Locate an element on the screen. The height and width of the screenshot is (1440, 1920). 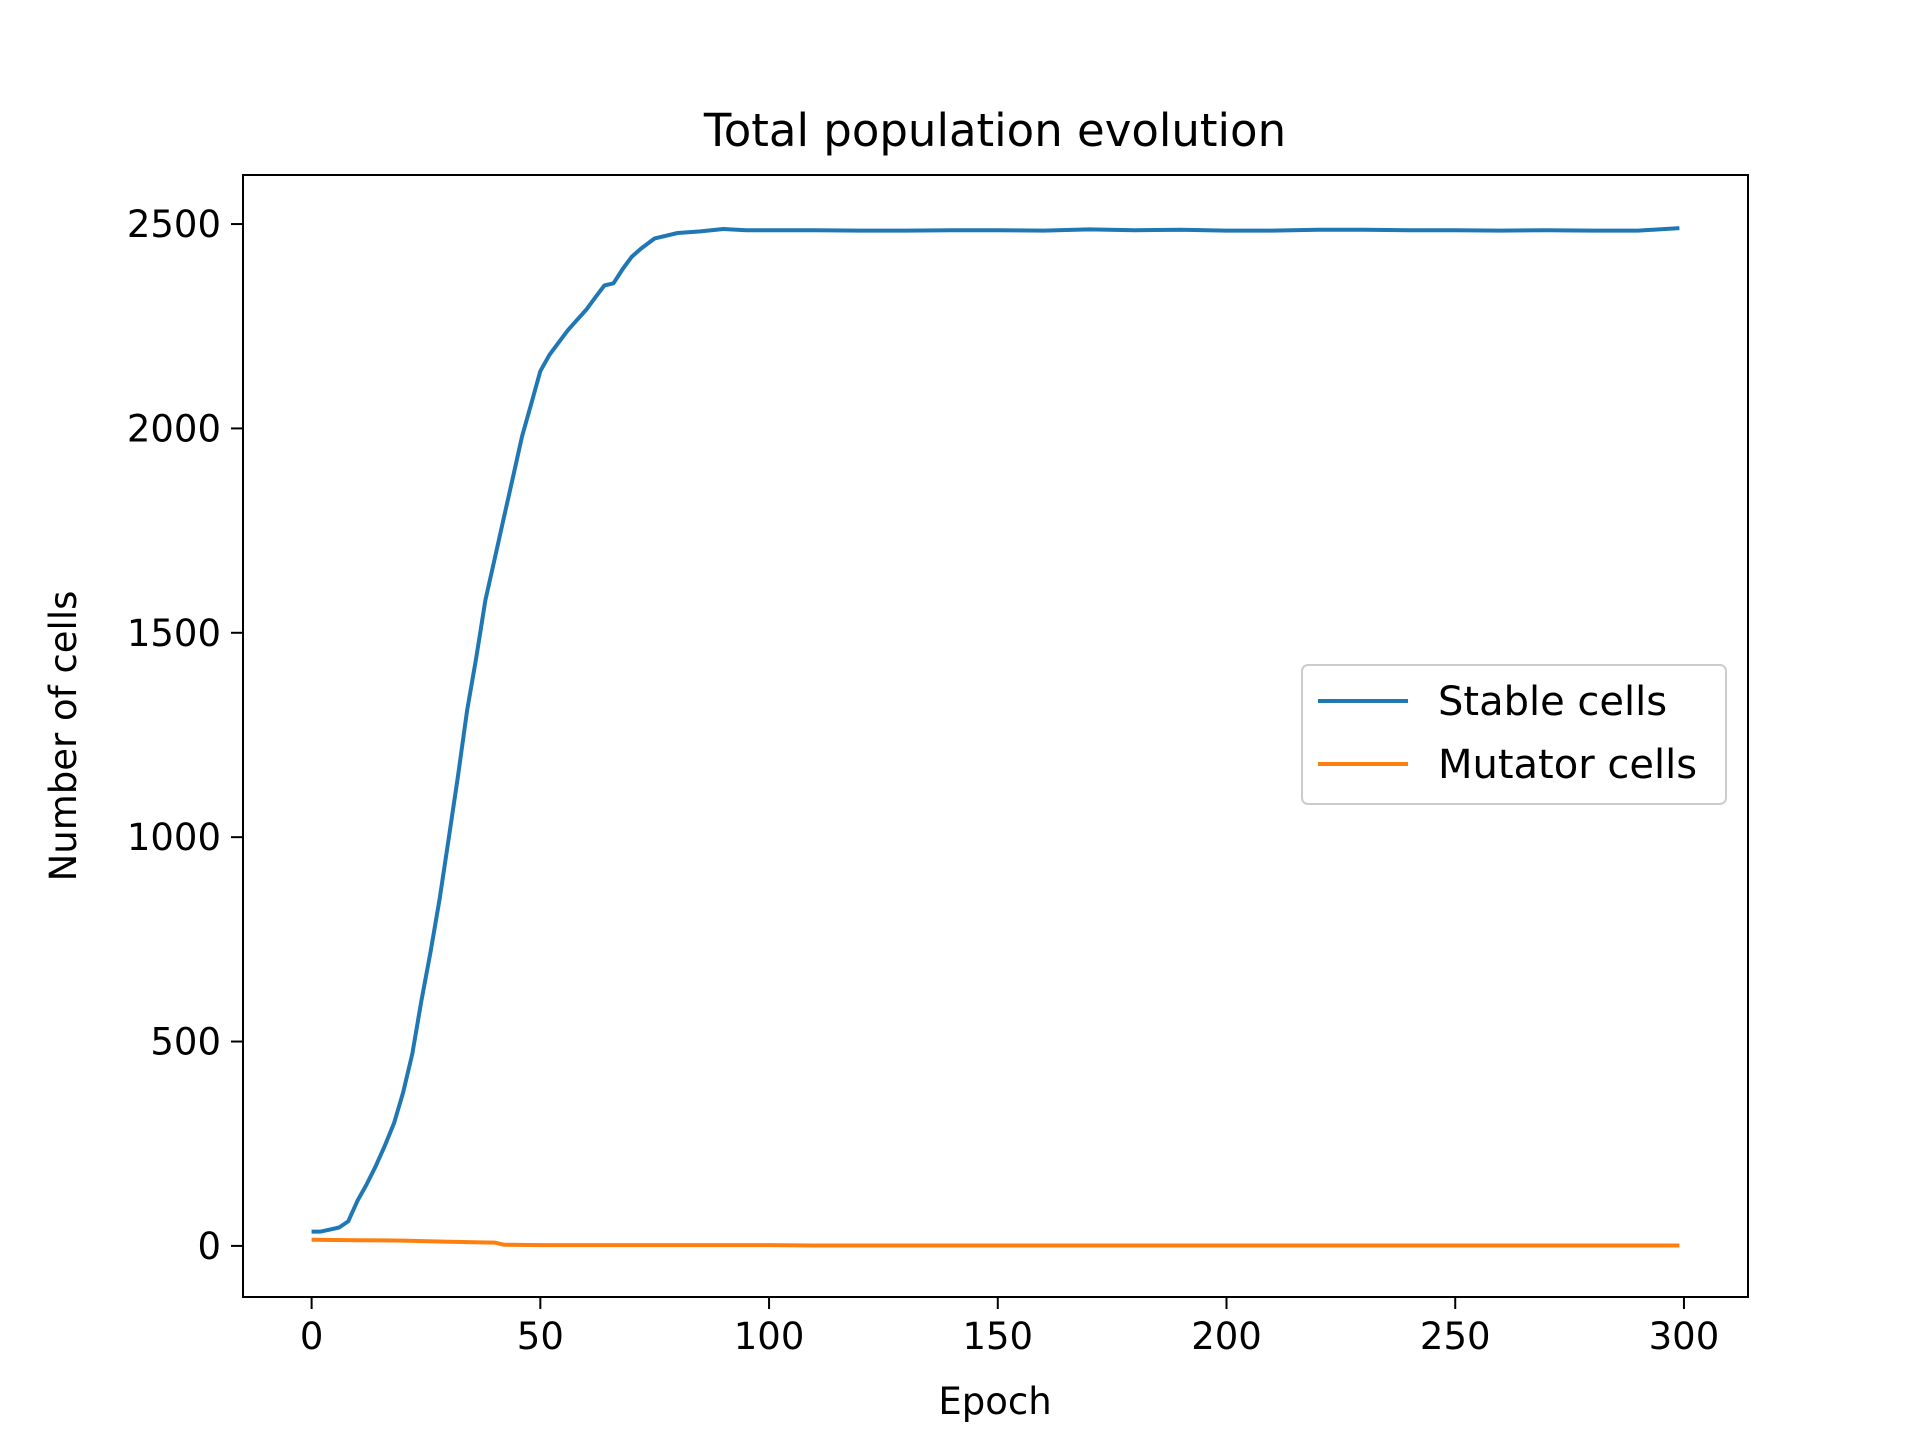
y-tick-label: 2500 is located at coordinates (174, 224).